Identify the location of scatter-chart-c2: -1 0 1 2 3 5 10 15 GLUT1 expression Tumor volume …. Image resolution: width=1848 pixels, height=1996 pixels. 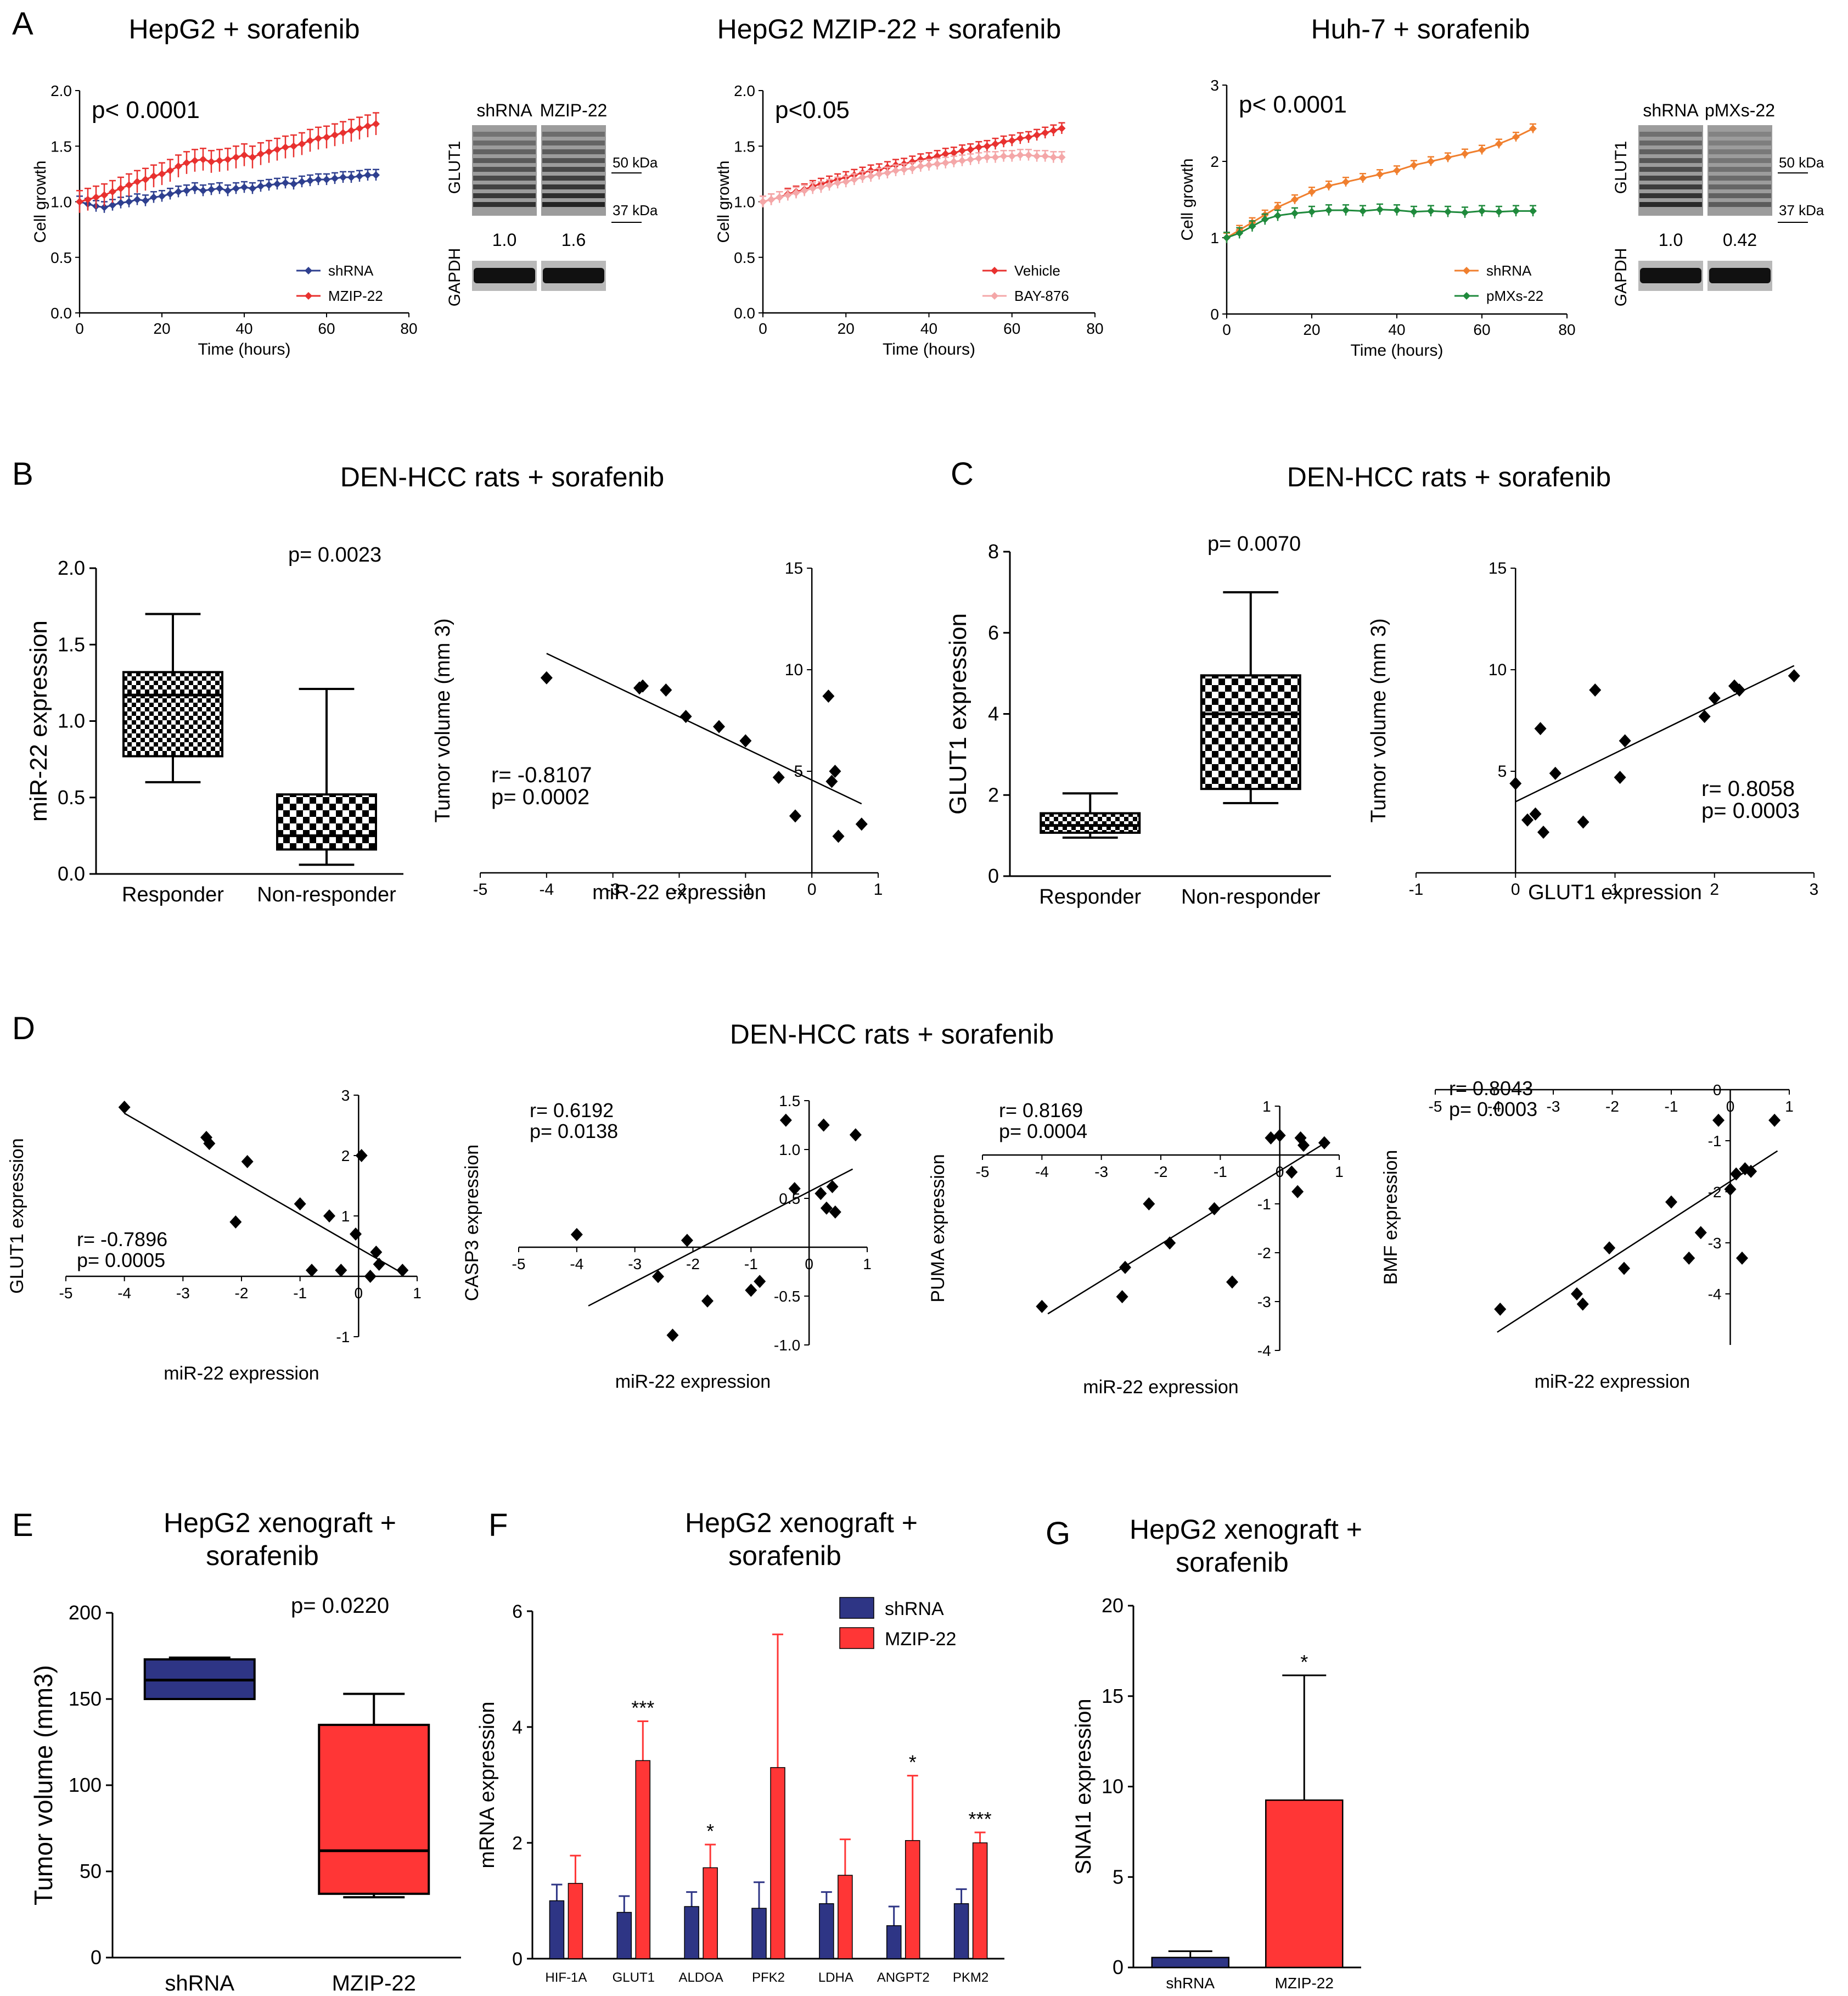
(1593, 731).